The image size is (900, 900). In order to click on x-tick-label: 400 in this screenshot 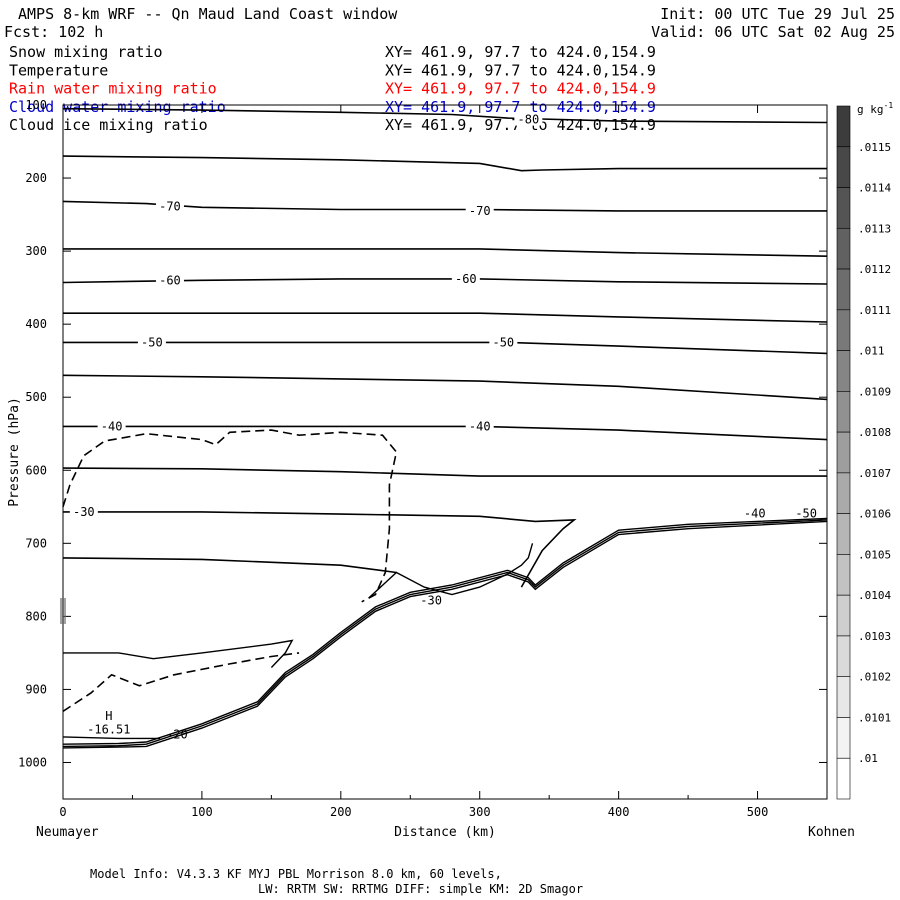, I will do `click(619, 812)`.